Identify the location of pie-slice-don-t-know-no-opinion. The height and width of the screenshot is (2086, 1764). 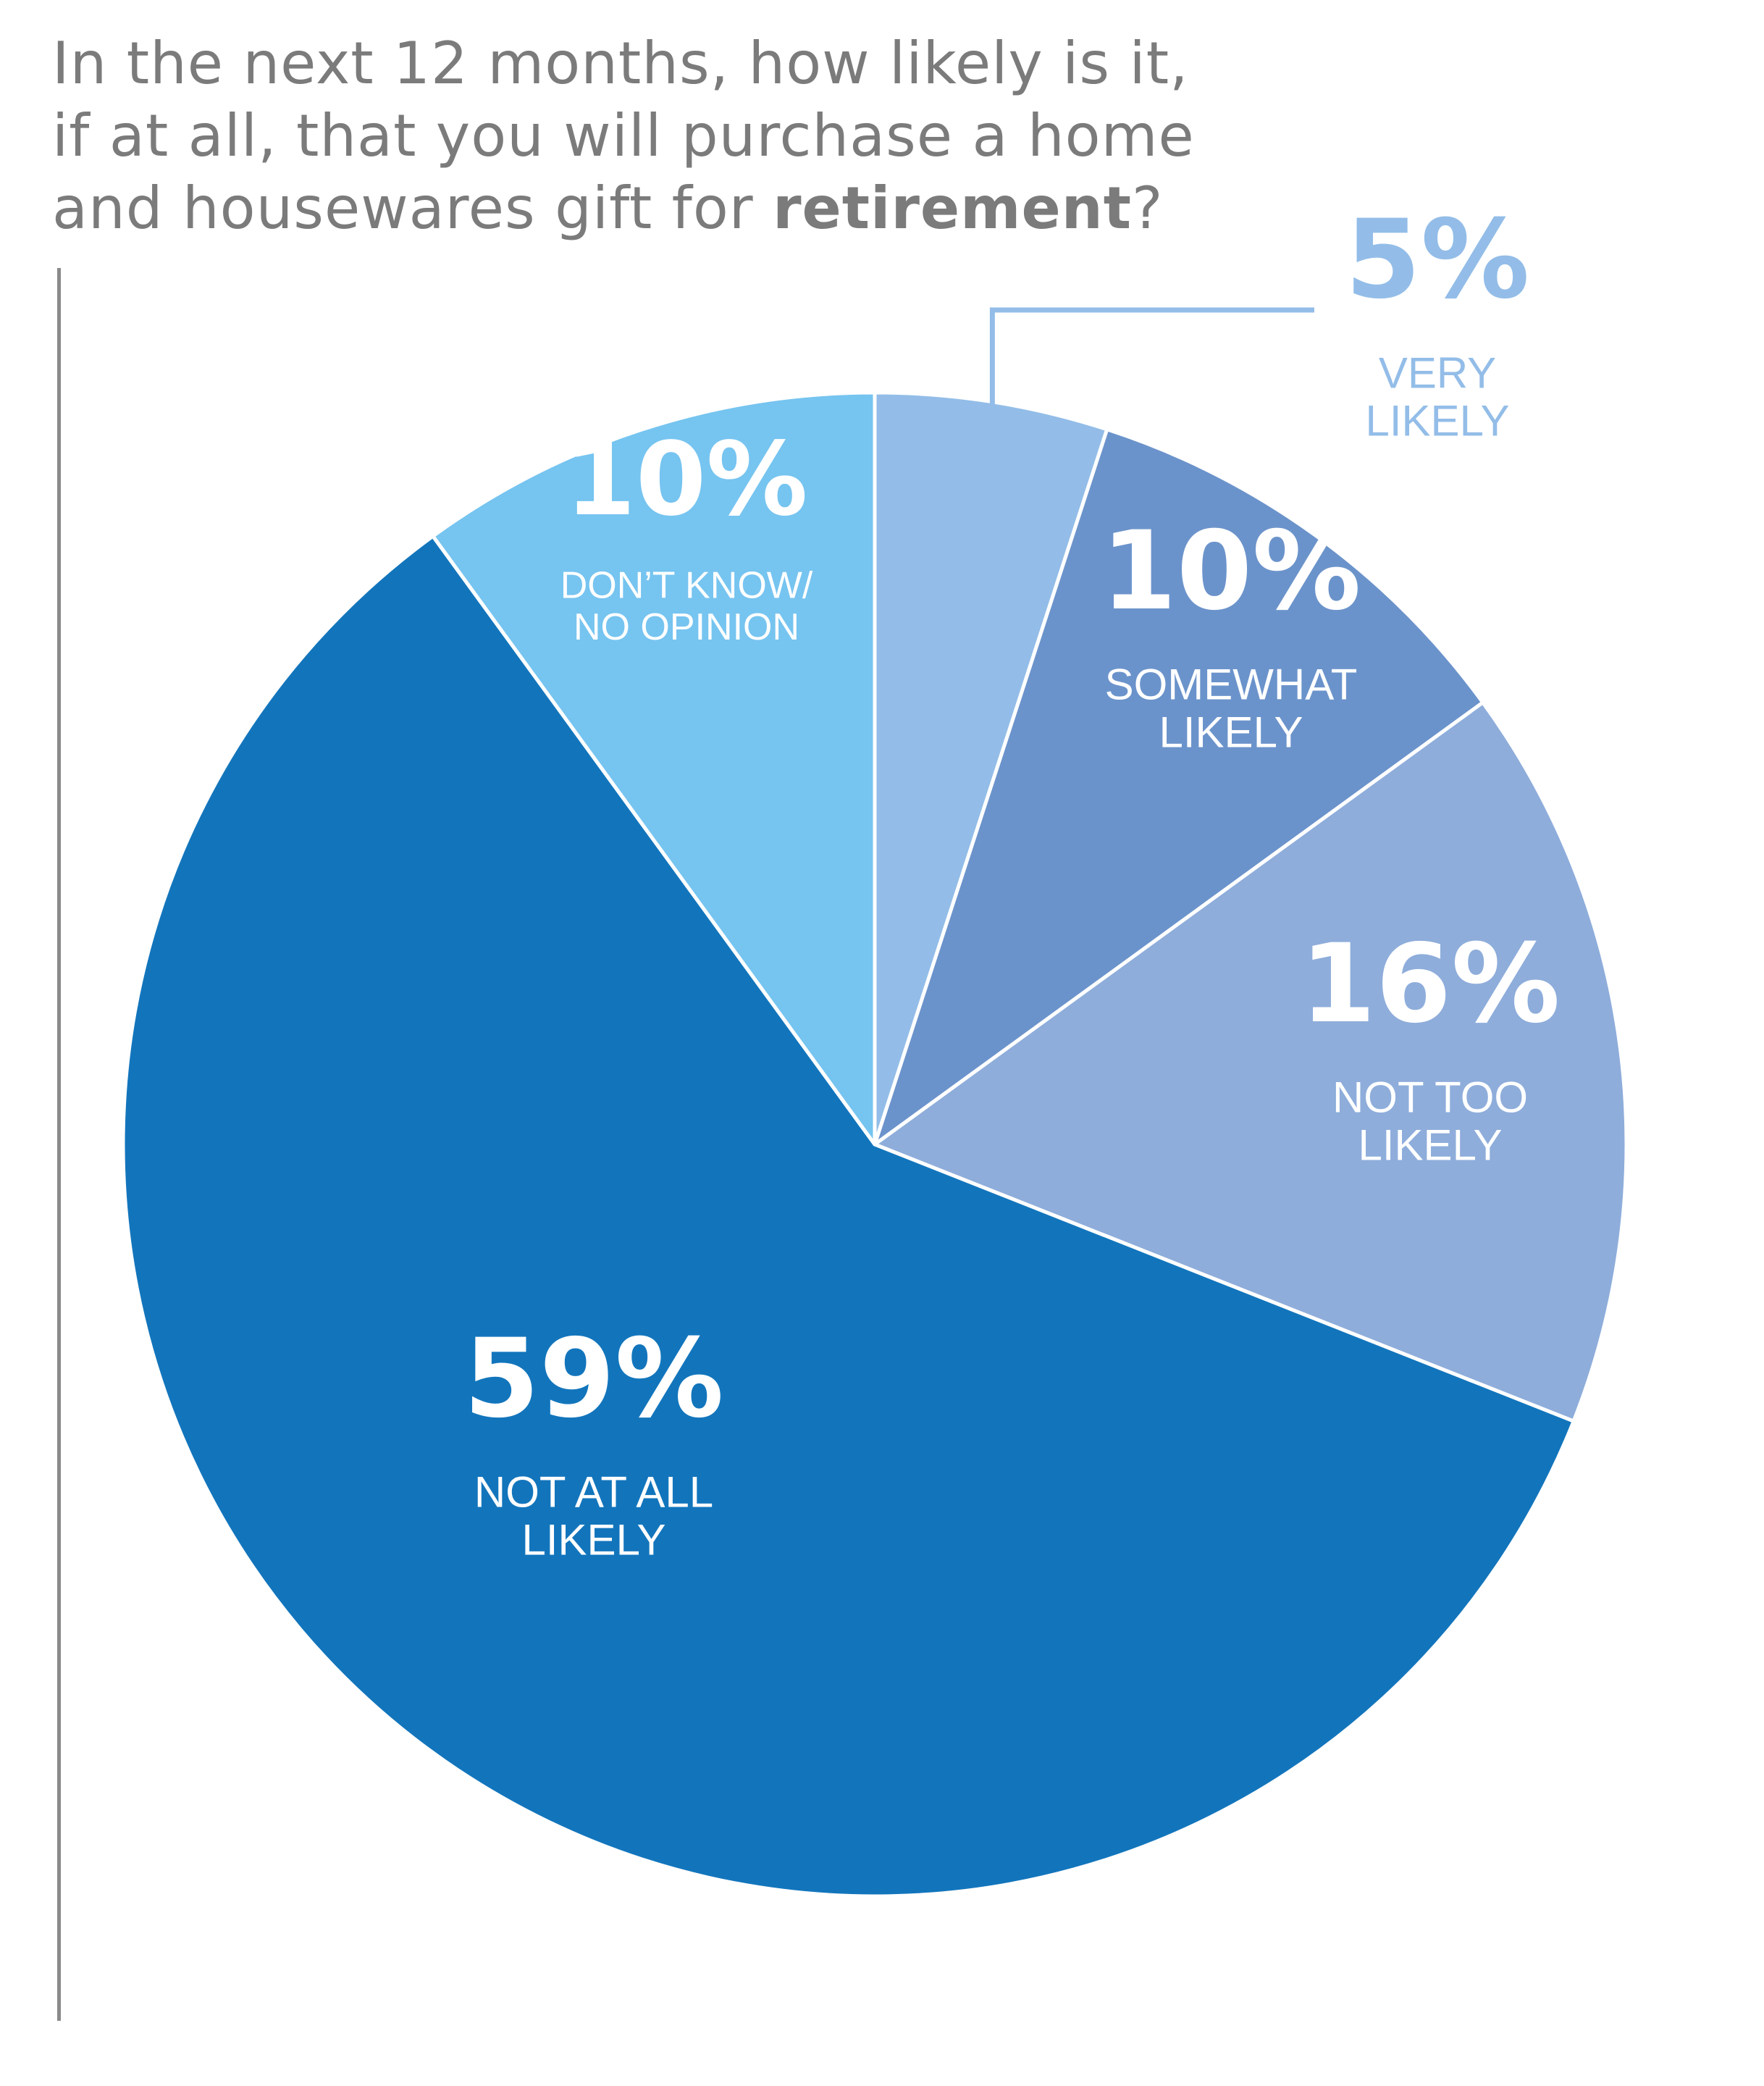
(654, 768).